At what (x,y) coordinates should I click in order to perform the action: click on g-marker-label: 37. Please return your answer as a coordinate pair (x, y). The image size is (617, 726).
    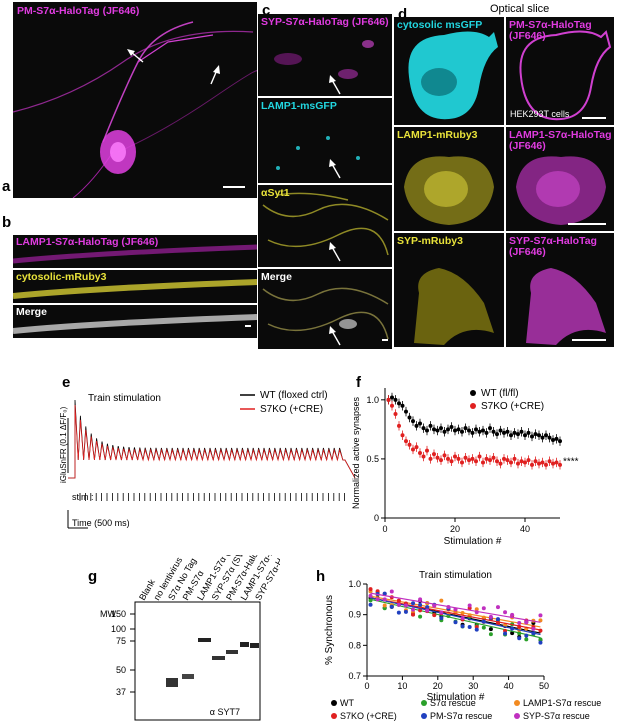
    Looking at the image, I should click on (121, 692).